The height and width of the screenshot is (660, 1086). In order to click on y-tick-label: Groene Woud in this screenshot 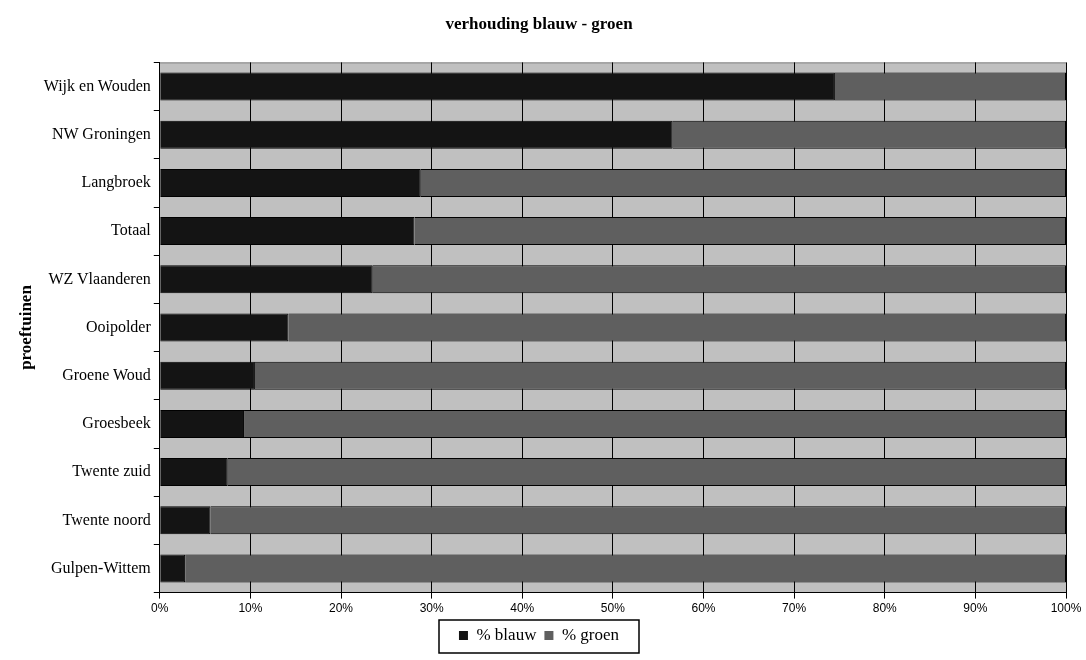, I will do `click(106, 374)`.